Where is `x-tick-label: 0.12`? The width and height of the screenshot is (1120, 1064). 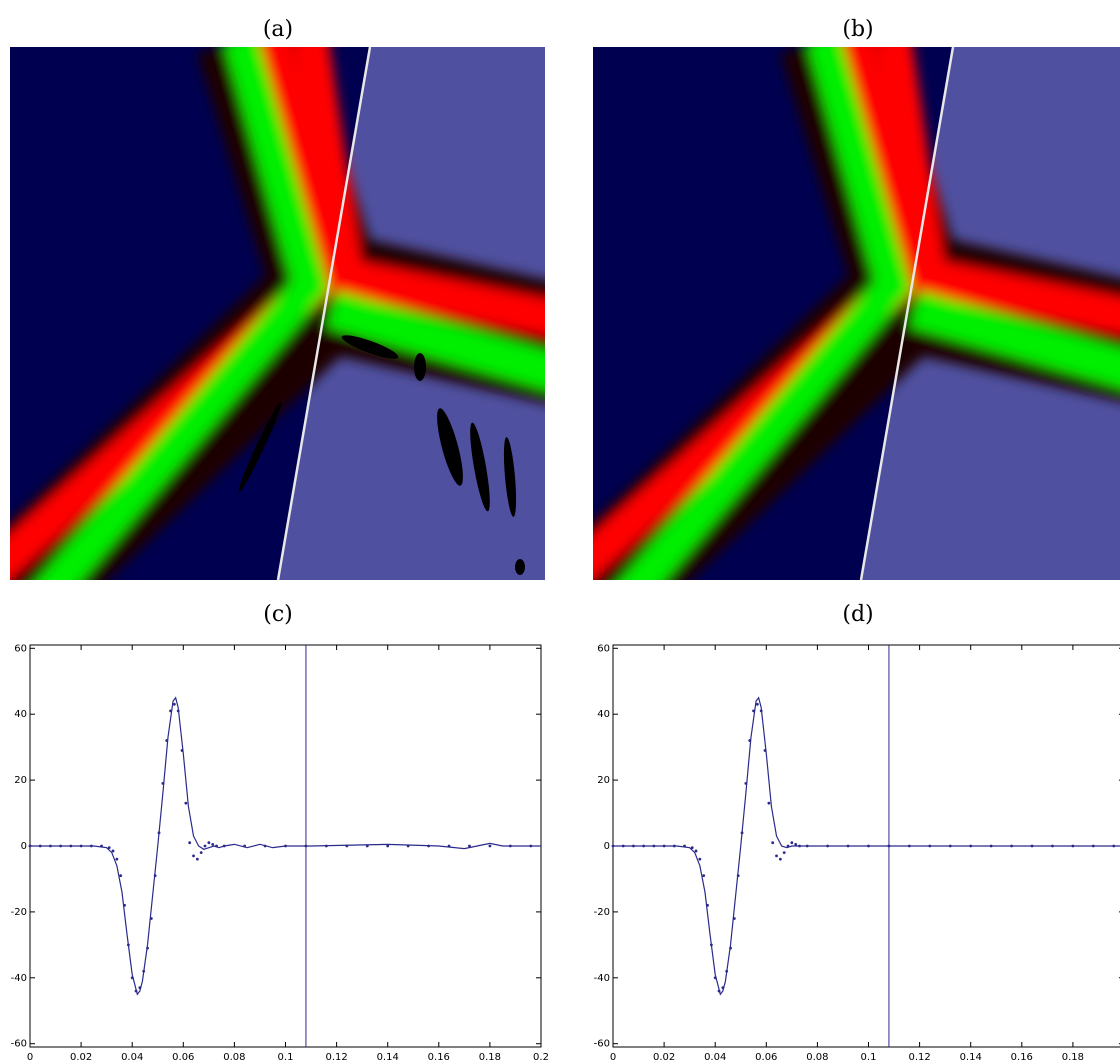
x-tick-label: 0.12 is located at coordinates (336, 1057).